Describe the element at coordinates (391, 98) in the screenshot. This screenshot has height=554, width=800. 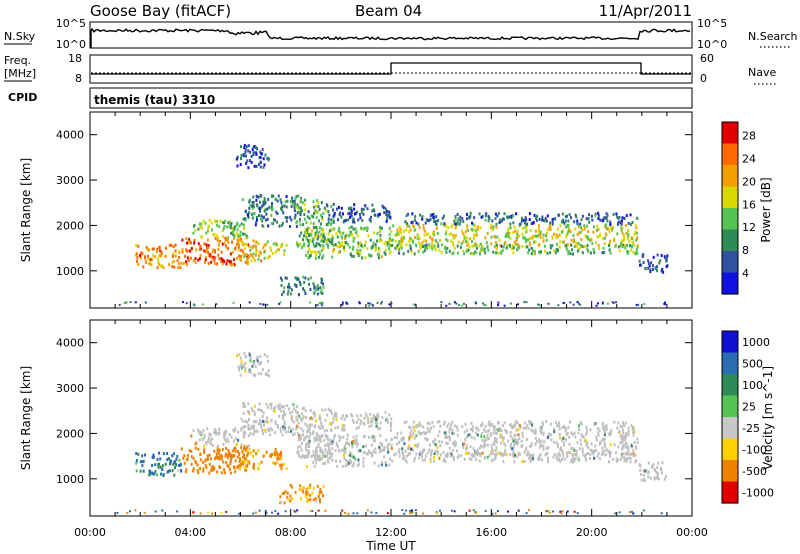
I see `cpid-panel-frame` at that location.